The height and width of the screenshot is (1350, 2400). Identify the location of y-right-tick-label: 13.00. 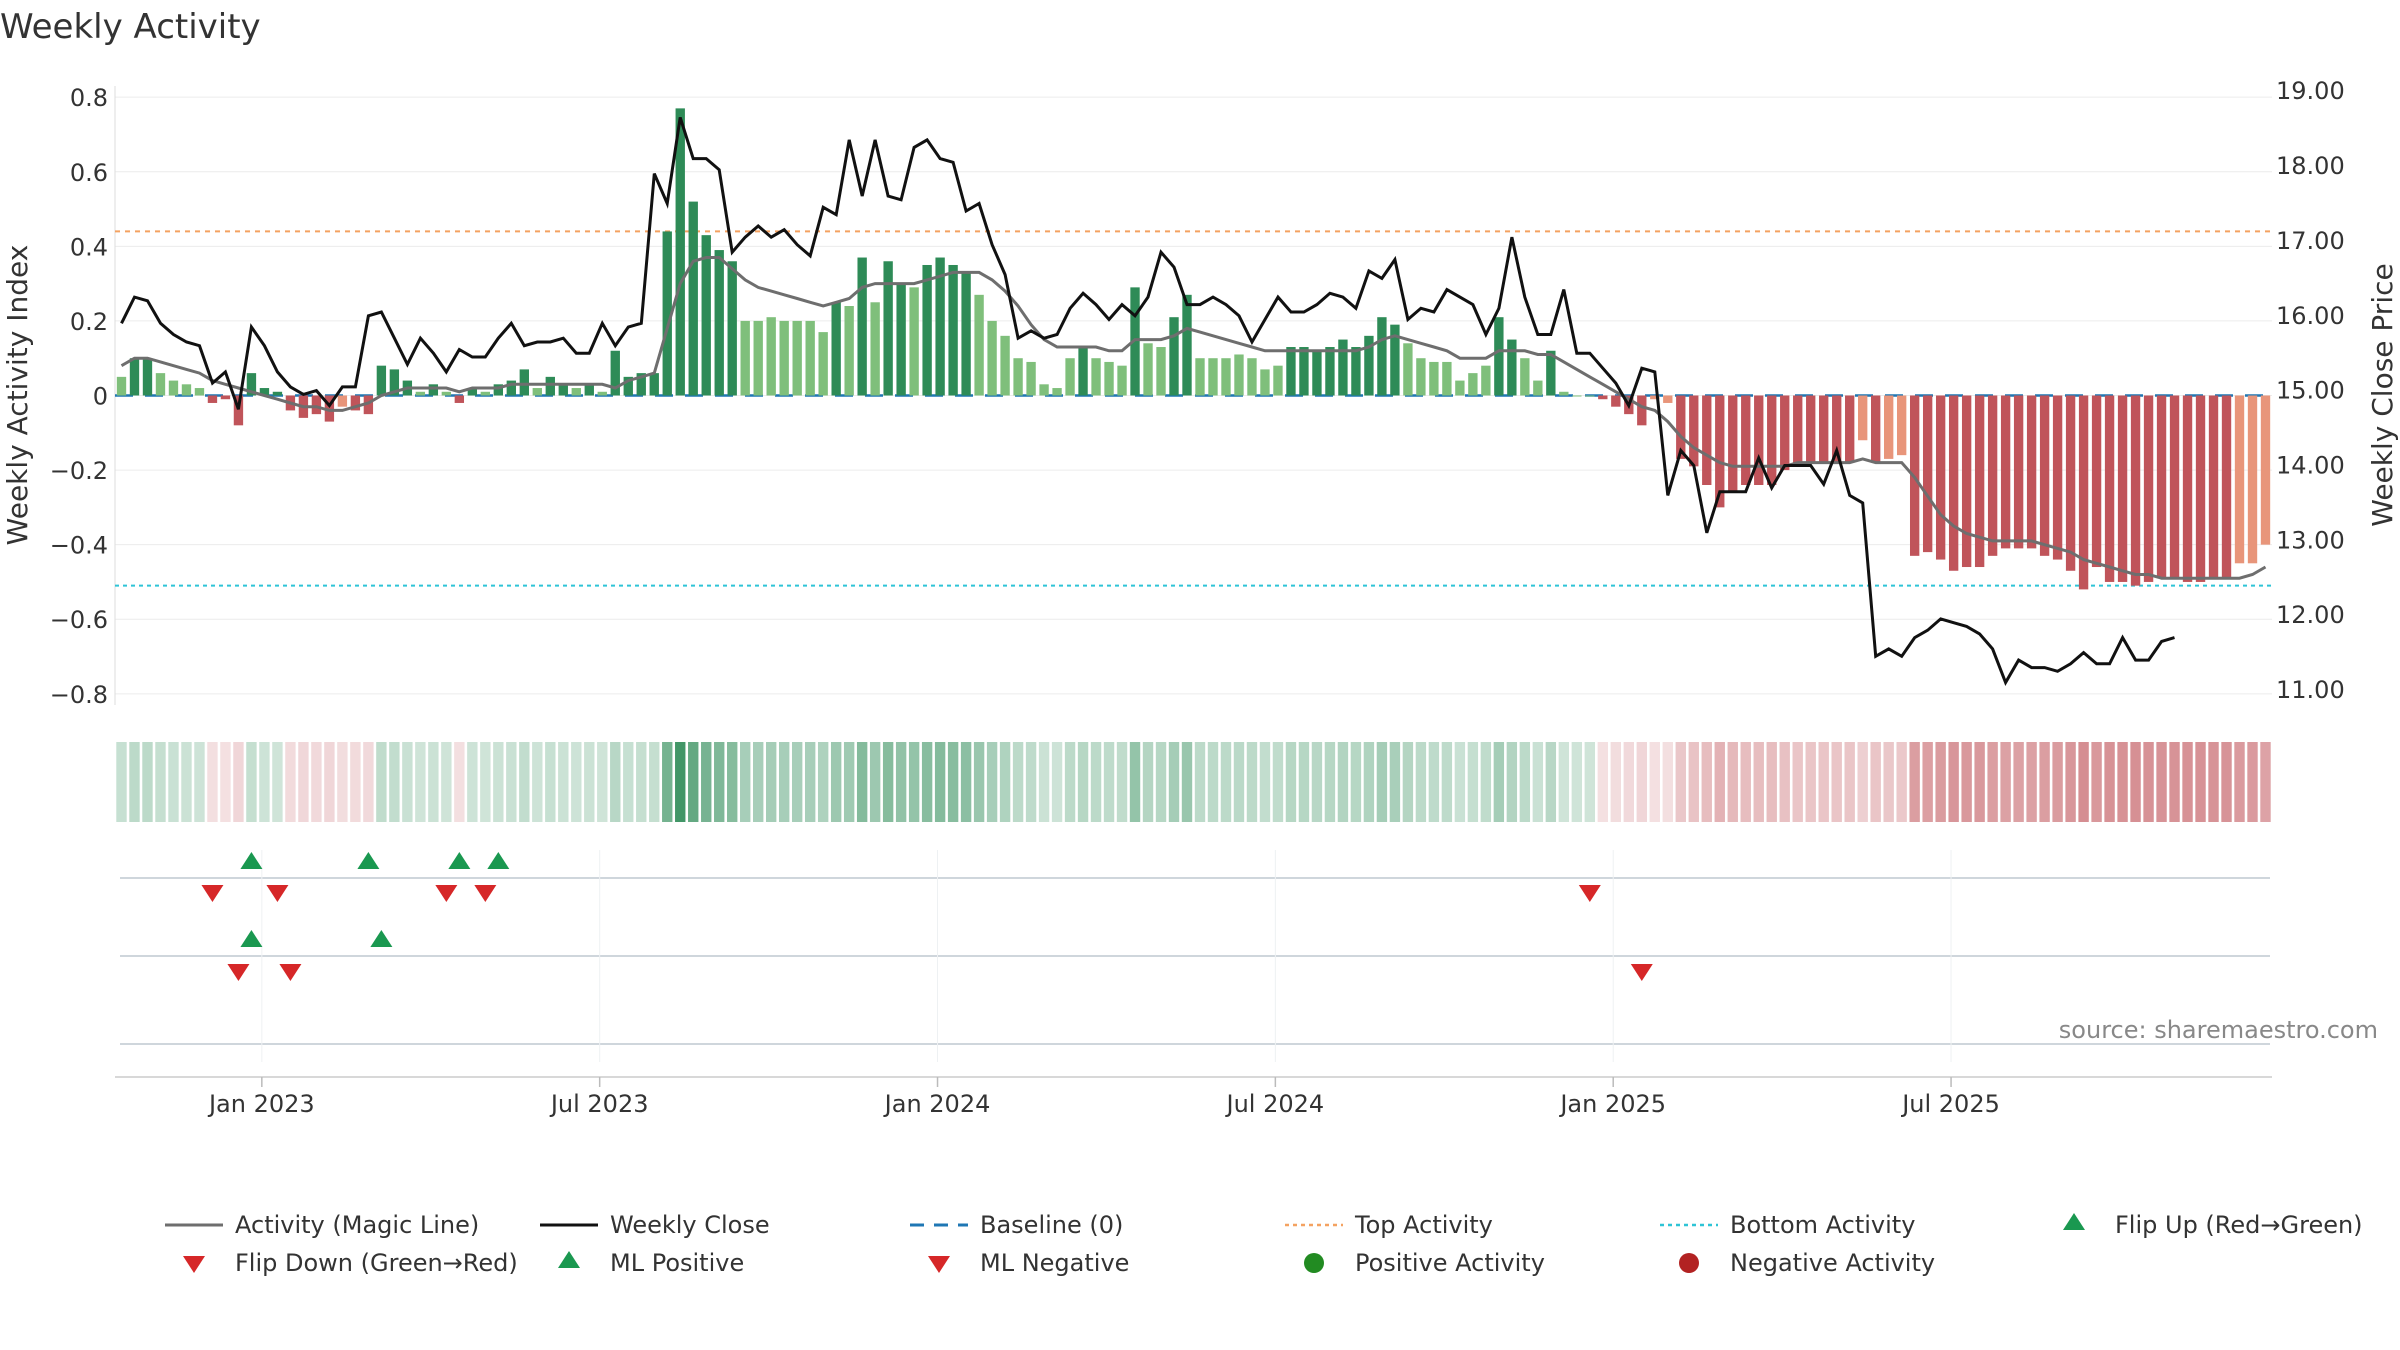
(2310, 540).